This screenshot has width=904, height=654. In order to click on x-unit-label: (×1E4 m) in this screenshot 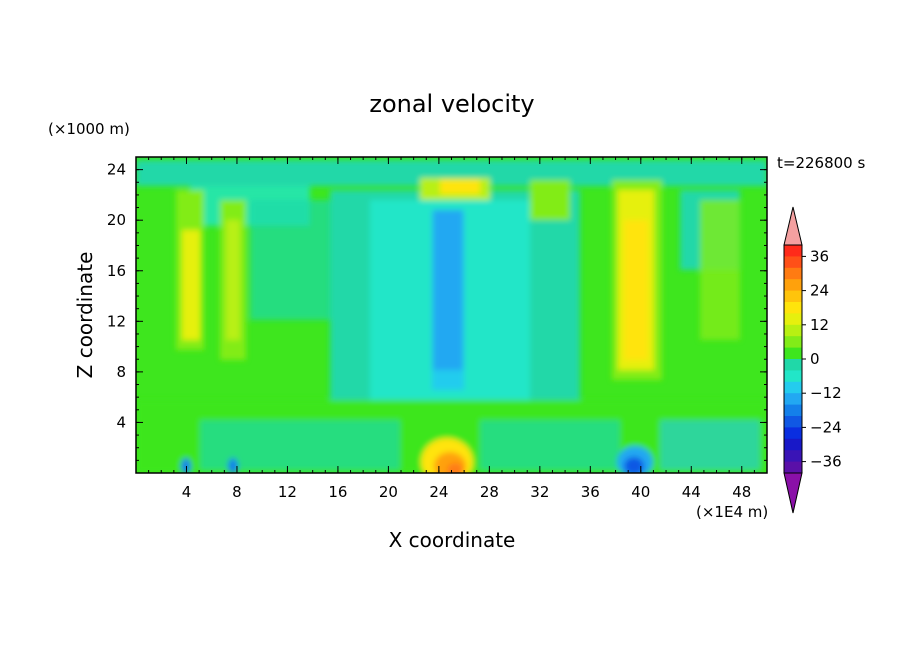, I will do `click(732, 512)`.